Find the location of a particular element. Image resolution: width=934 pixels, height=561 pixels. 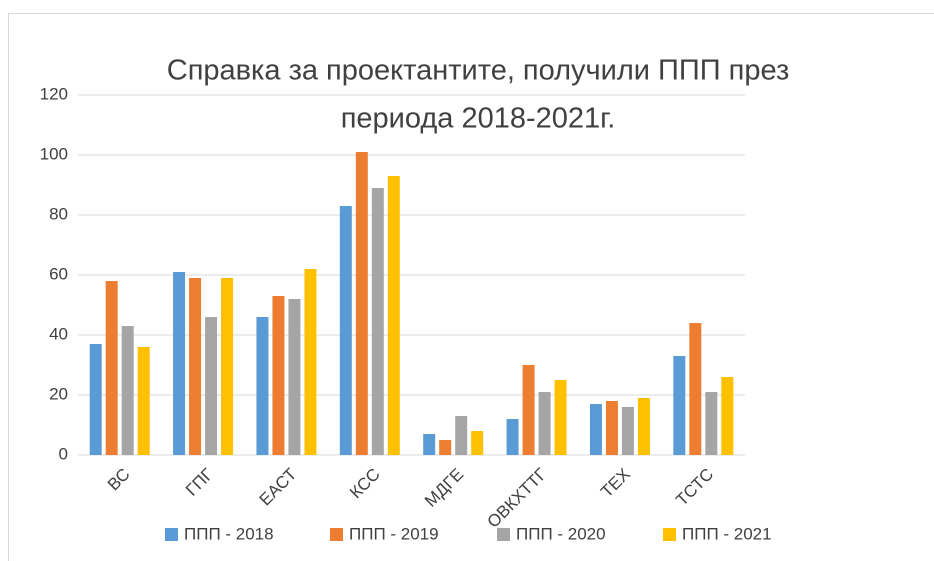

x-tick-label: ВС is located at coordinates (119, 480).